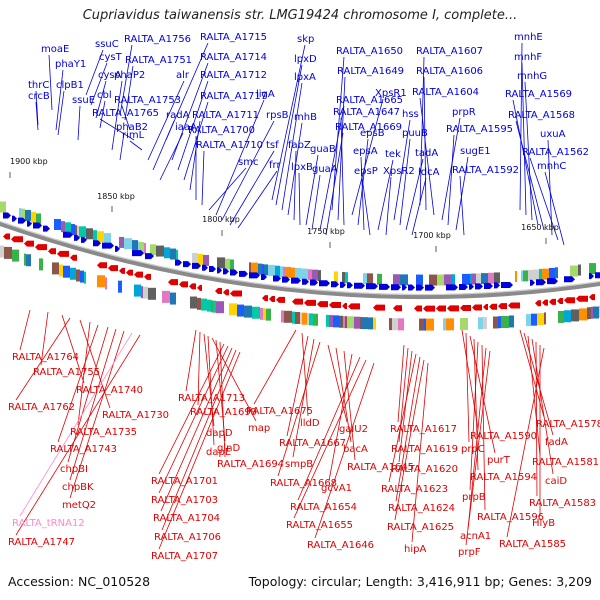 This screenshot has width=600, height=600. I want to click on gene-label: RALTA_A1585, so click(532, 544).